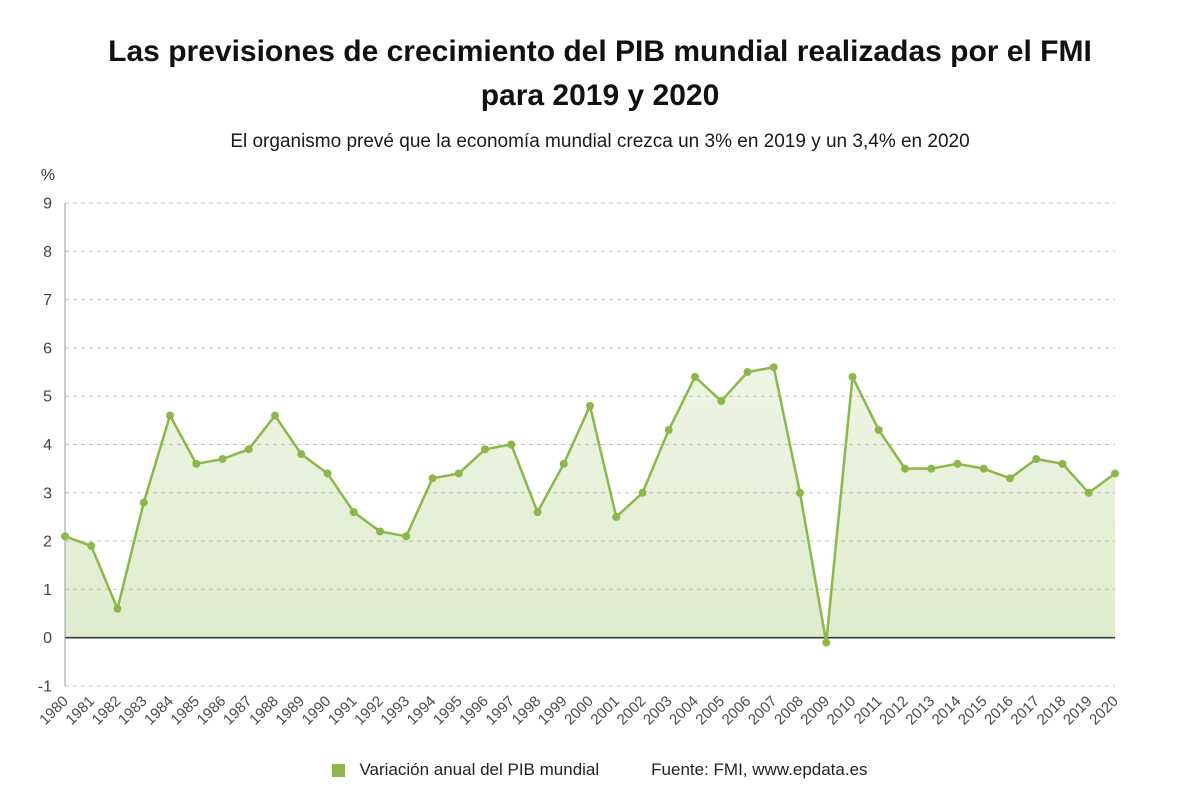 This screenshot has height=808, width=1200. I want to click on svg-text: 2019, so click(1078, 711).